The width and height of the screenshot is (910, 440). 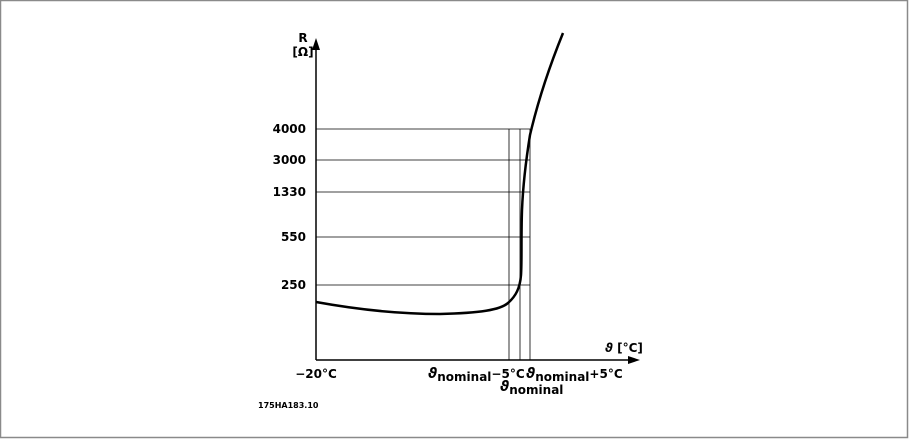 I want to click on x-label: −20°C, so click(x=316, y=374).